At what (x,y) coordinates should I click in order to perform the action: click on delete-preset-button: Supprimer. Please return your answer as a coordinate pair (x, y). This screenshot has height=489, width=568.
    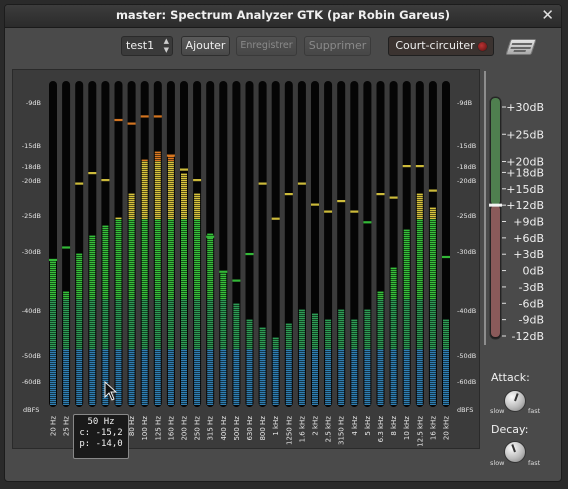
    Looking at the image, I should click on (337, 46).